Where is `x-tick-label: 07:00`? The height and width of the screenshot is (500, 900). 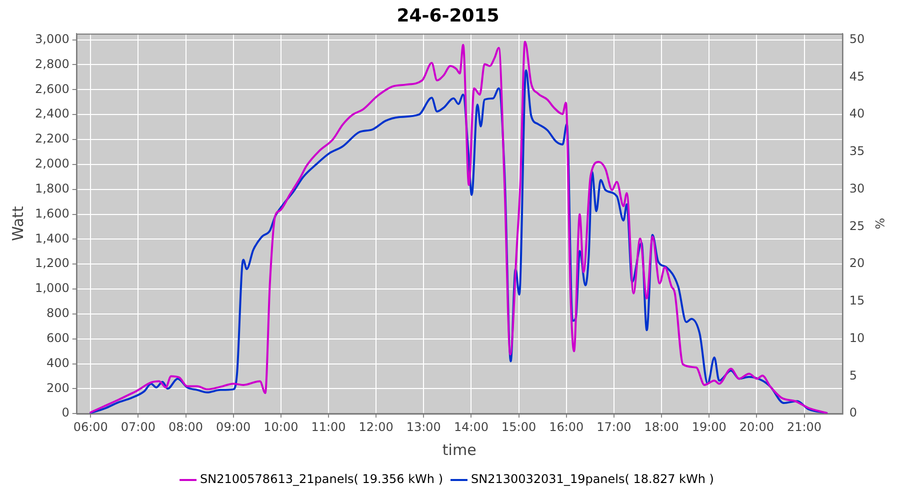 x-tick-label: 07:00 is located at coordinates (138, 427).